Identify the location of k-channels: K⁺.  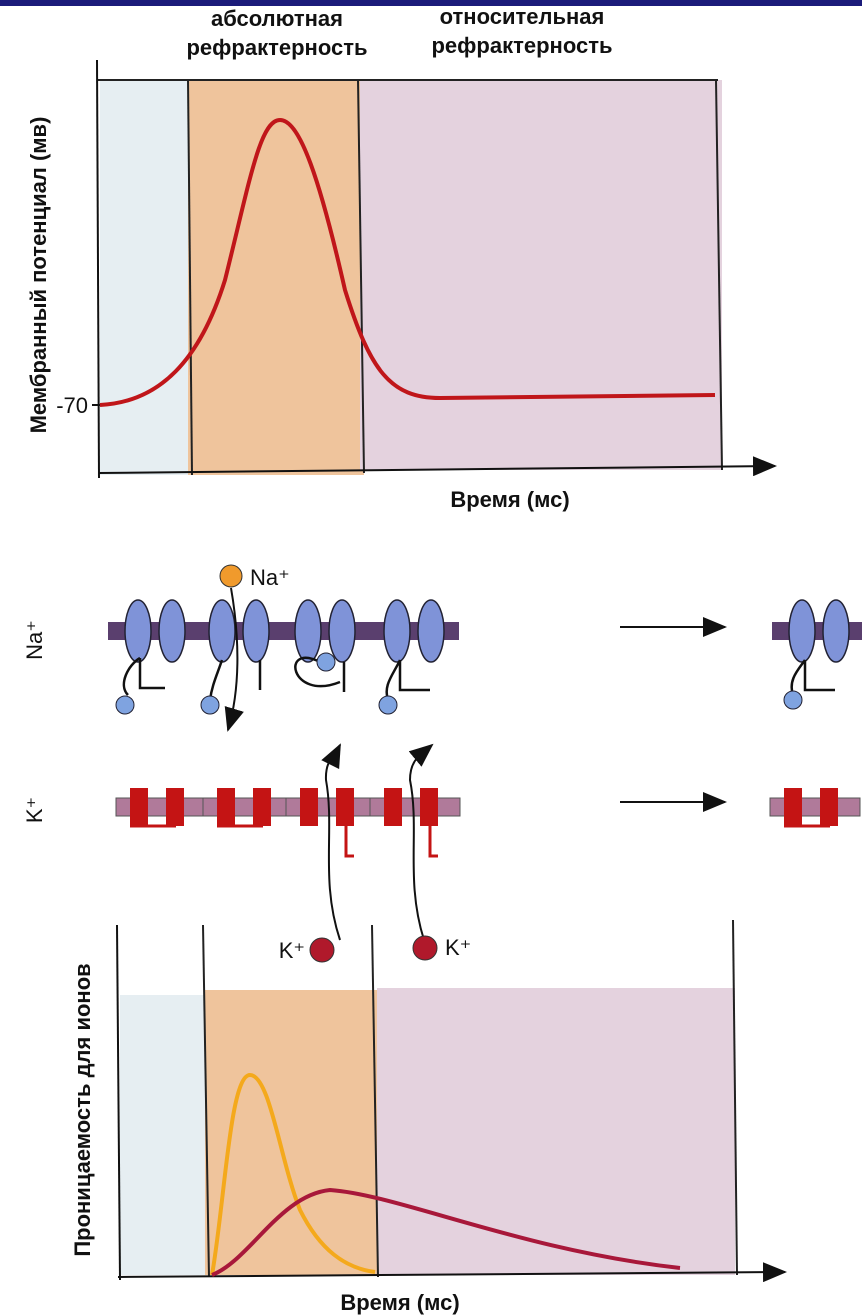
(441, 842).